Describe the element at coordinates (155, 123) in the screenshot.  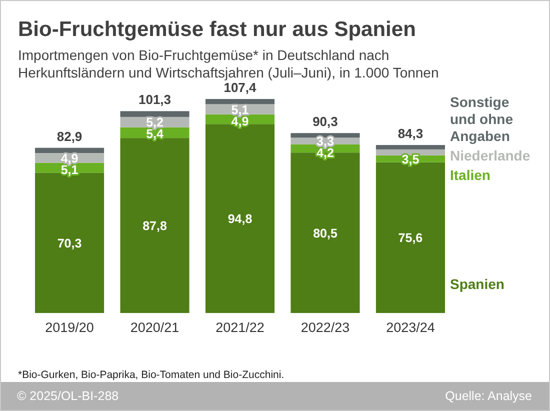
I see `data-label: 5,2` at that location.